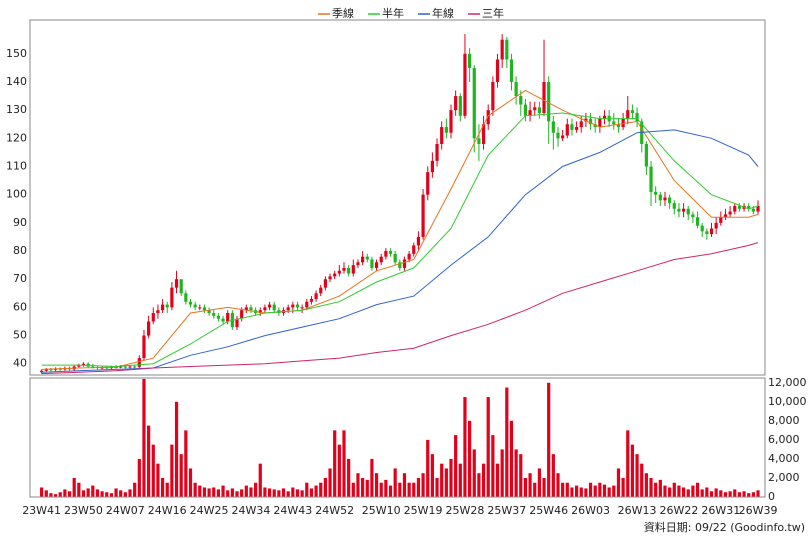 The height and width of the screenshot is (540, 808). What do you see at coordinates (443, 13) in the screenshot?
I see `legend-label: 年線` at bounding box center [443, 13].